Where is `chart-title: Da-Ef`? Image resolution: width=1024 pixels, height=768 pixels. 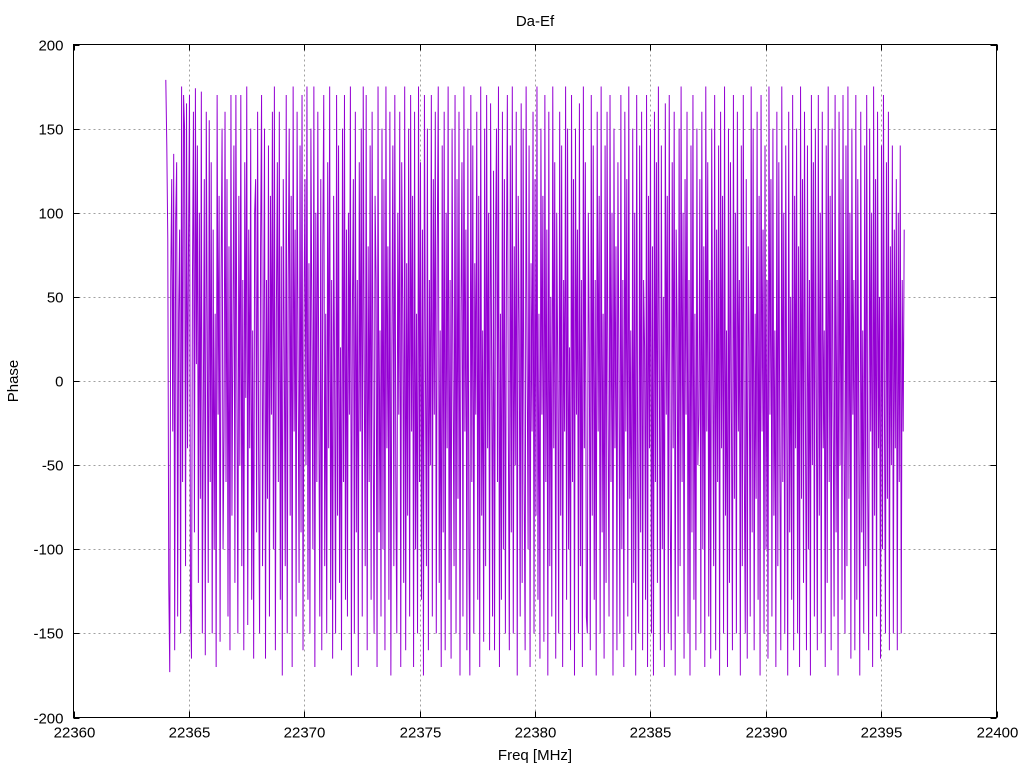
chart-title: Da-Ef is located at coordinates (535, 21).